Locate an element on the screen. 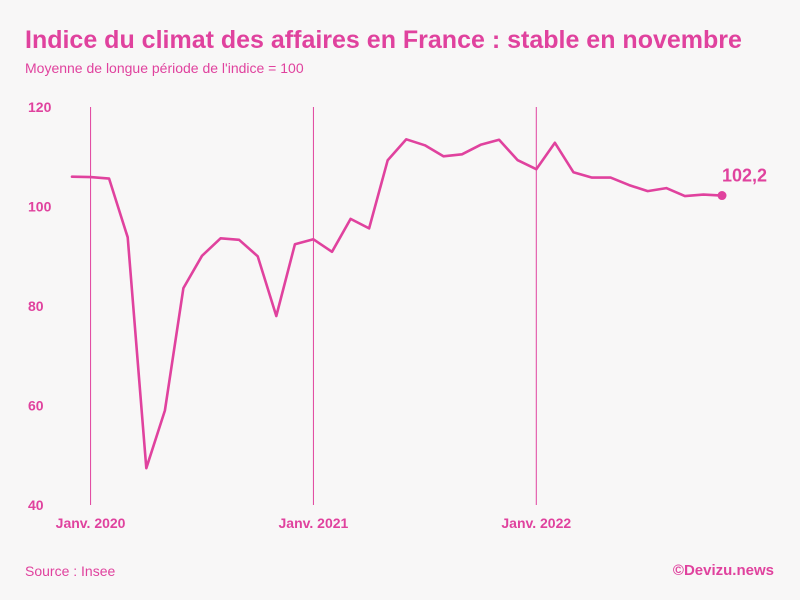 The height and width of the screenshot is (600, 800). last-value-label: 102,2 is located at coordinates (744, 176).